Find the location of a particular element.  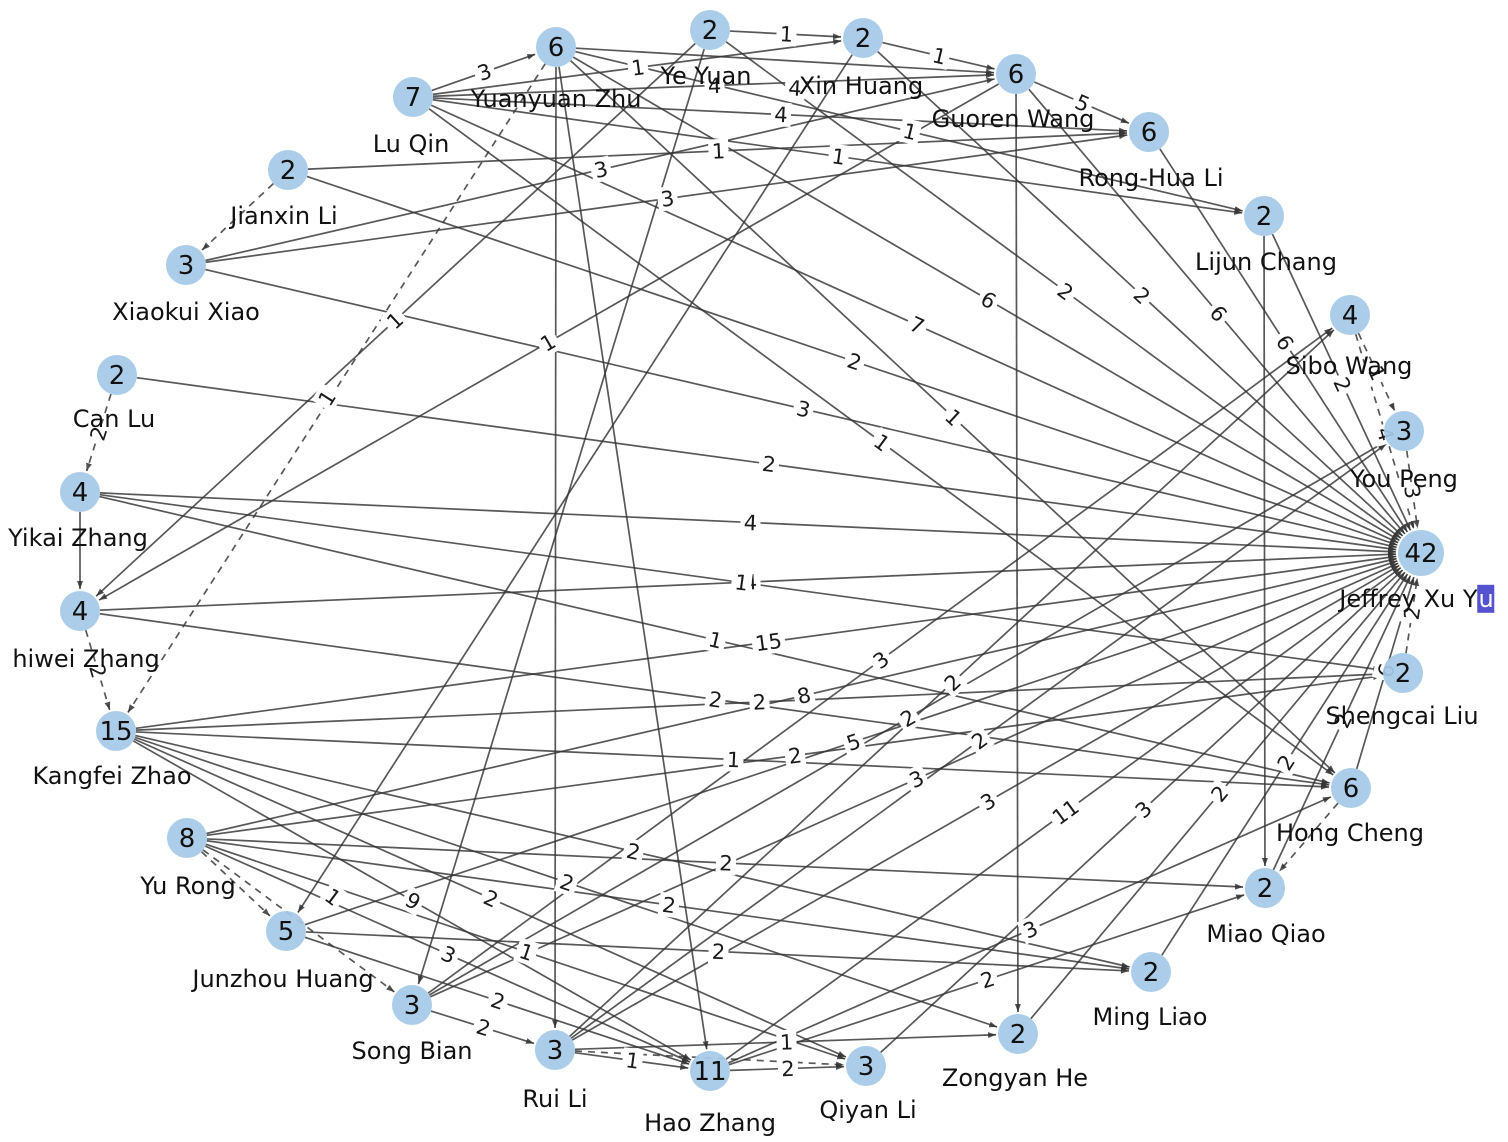

node-name-yuanyuan-zhu: Yuanyuan Zhu is located at coordinates (556, 98).